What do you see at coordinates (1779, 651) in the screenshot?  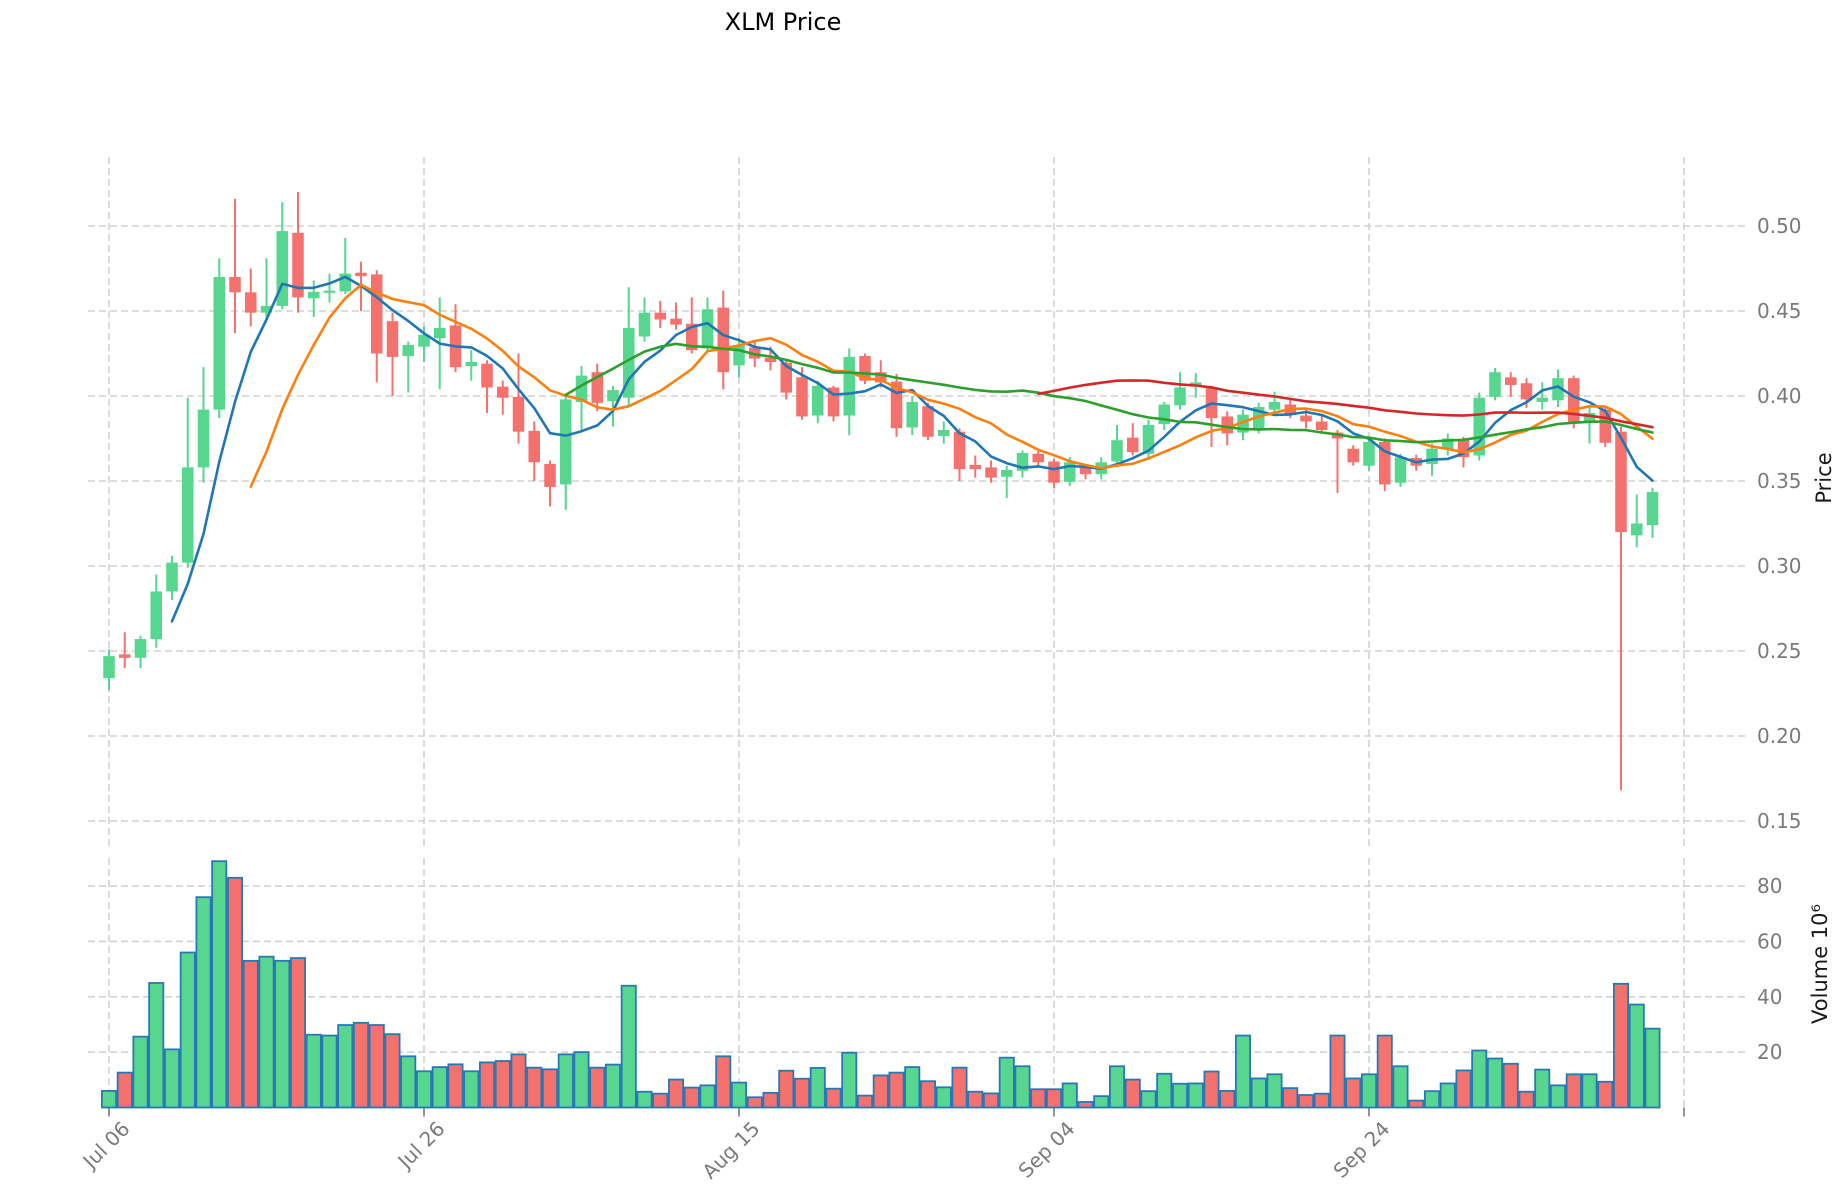 I see `price-tick-label: 0.25` at bounding box center [1779, 651].